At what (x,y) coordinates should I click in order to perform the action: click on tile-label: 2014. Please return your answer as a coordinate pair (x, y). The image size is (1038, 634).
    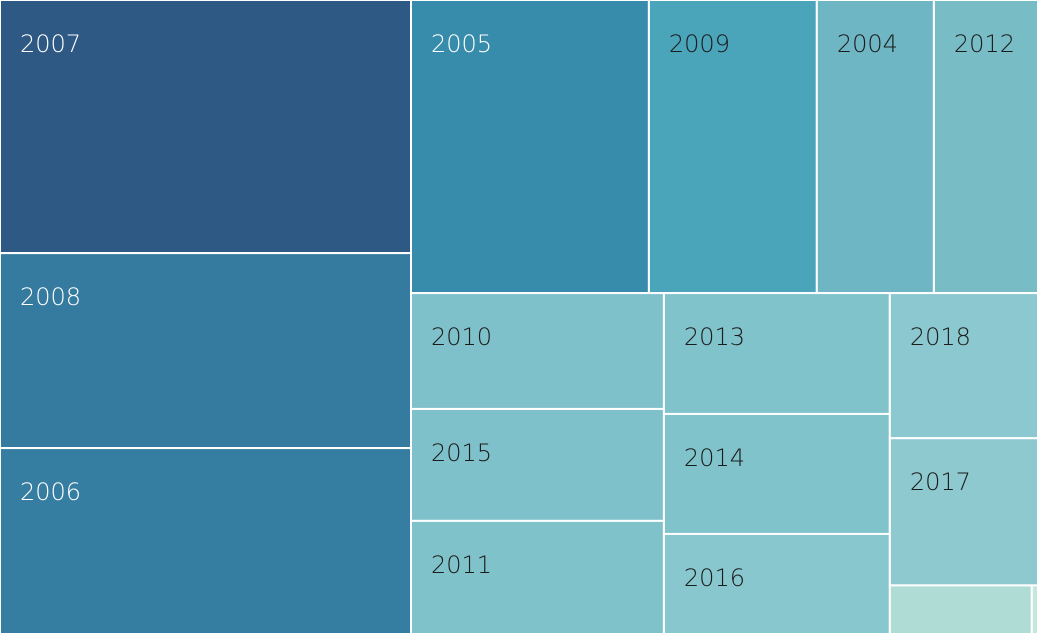
    Looking at the image, I should click on (714, 458).